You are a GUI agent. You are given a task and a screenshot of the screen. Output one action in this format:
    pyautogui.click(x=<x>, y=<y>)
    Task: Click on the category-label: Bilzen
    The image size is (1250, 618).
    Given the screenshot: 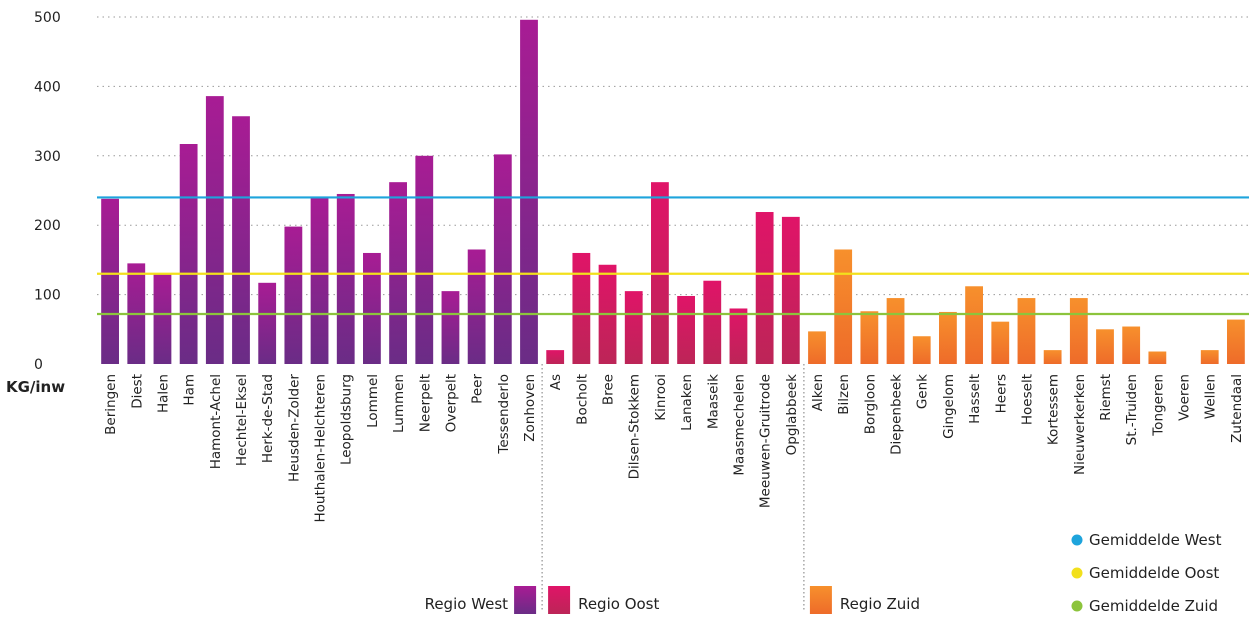 What is the action you would take?
    pyautogui.click(x=844, y=394)
    